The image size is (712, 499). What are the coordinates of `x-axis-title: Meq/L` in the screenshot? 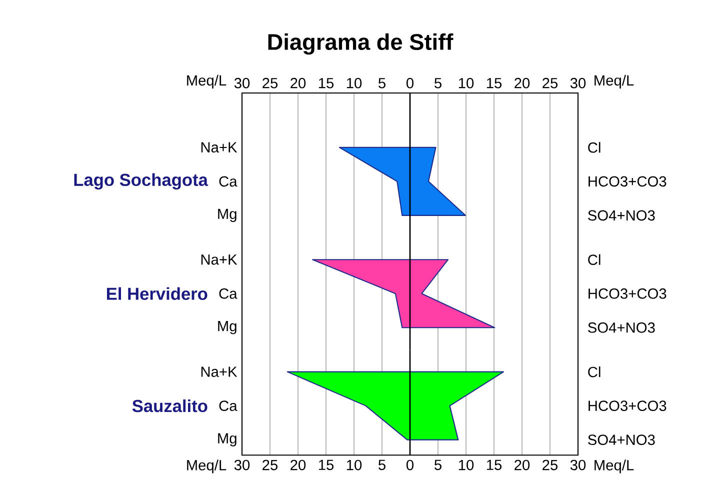 It's located at (206, 467).